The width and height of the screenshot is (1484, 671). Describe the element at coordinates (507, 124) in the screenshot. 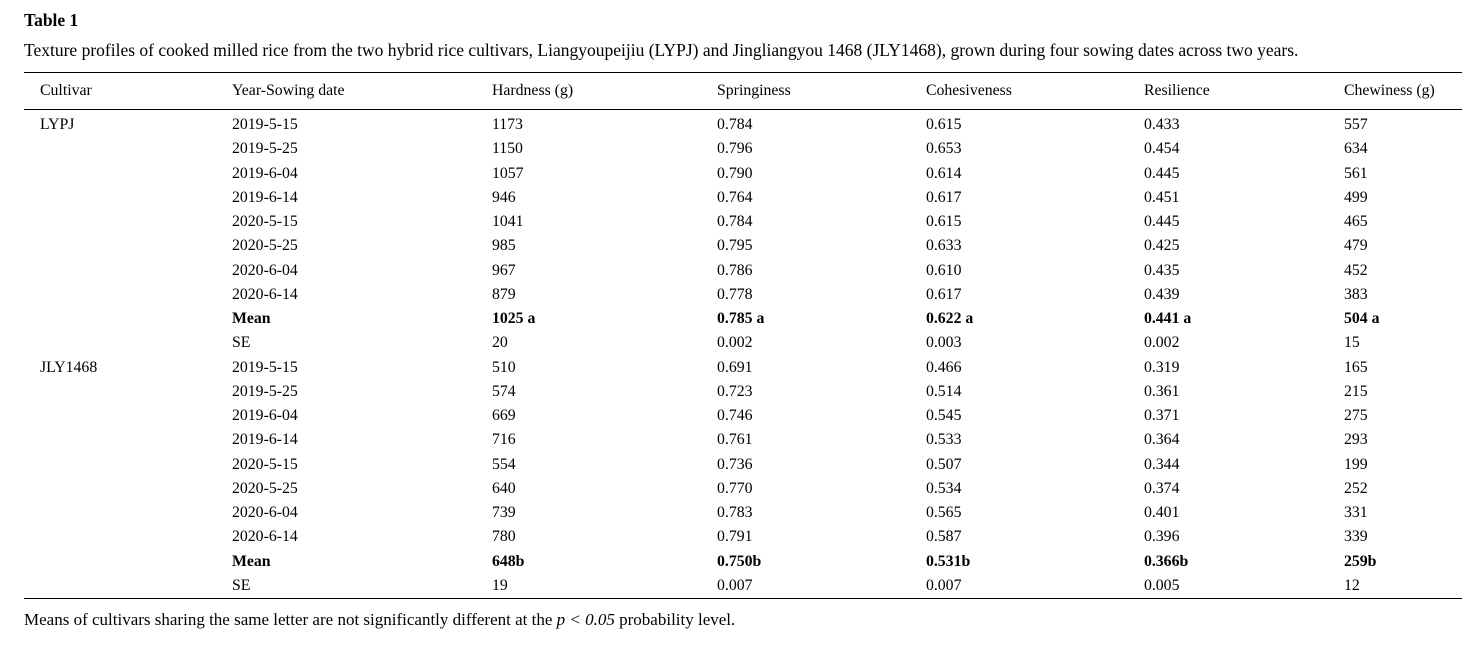

I see `cell-hardness: 1173` at that location.